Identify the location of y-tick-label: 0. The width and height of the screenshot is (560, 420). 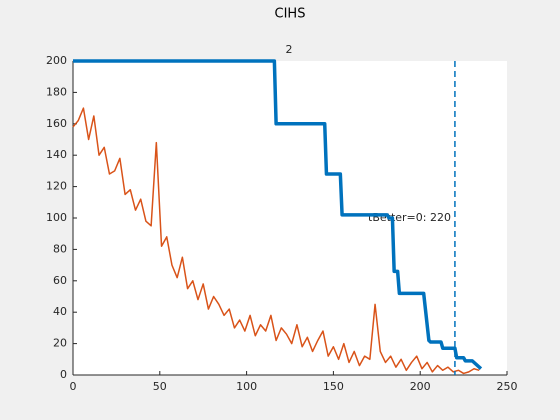
(63, 374).